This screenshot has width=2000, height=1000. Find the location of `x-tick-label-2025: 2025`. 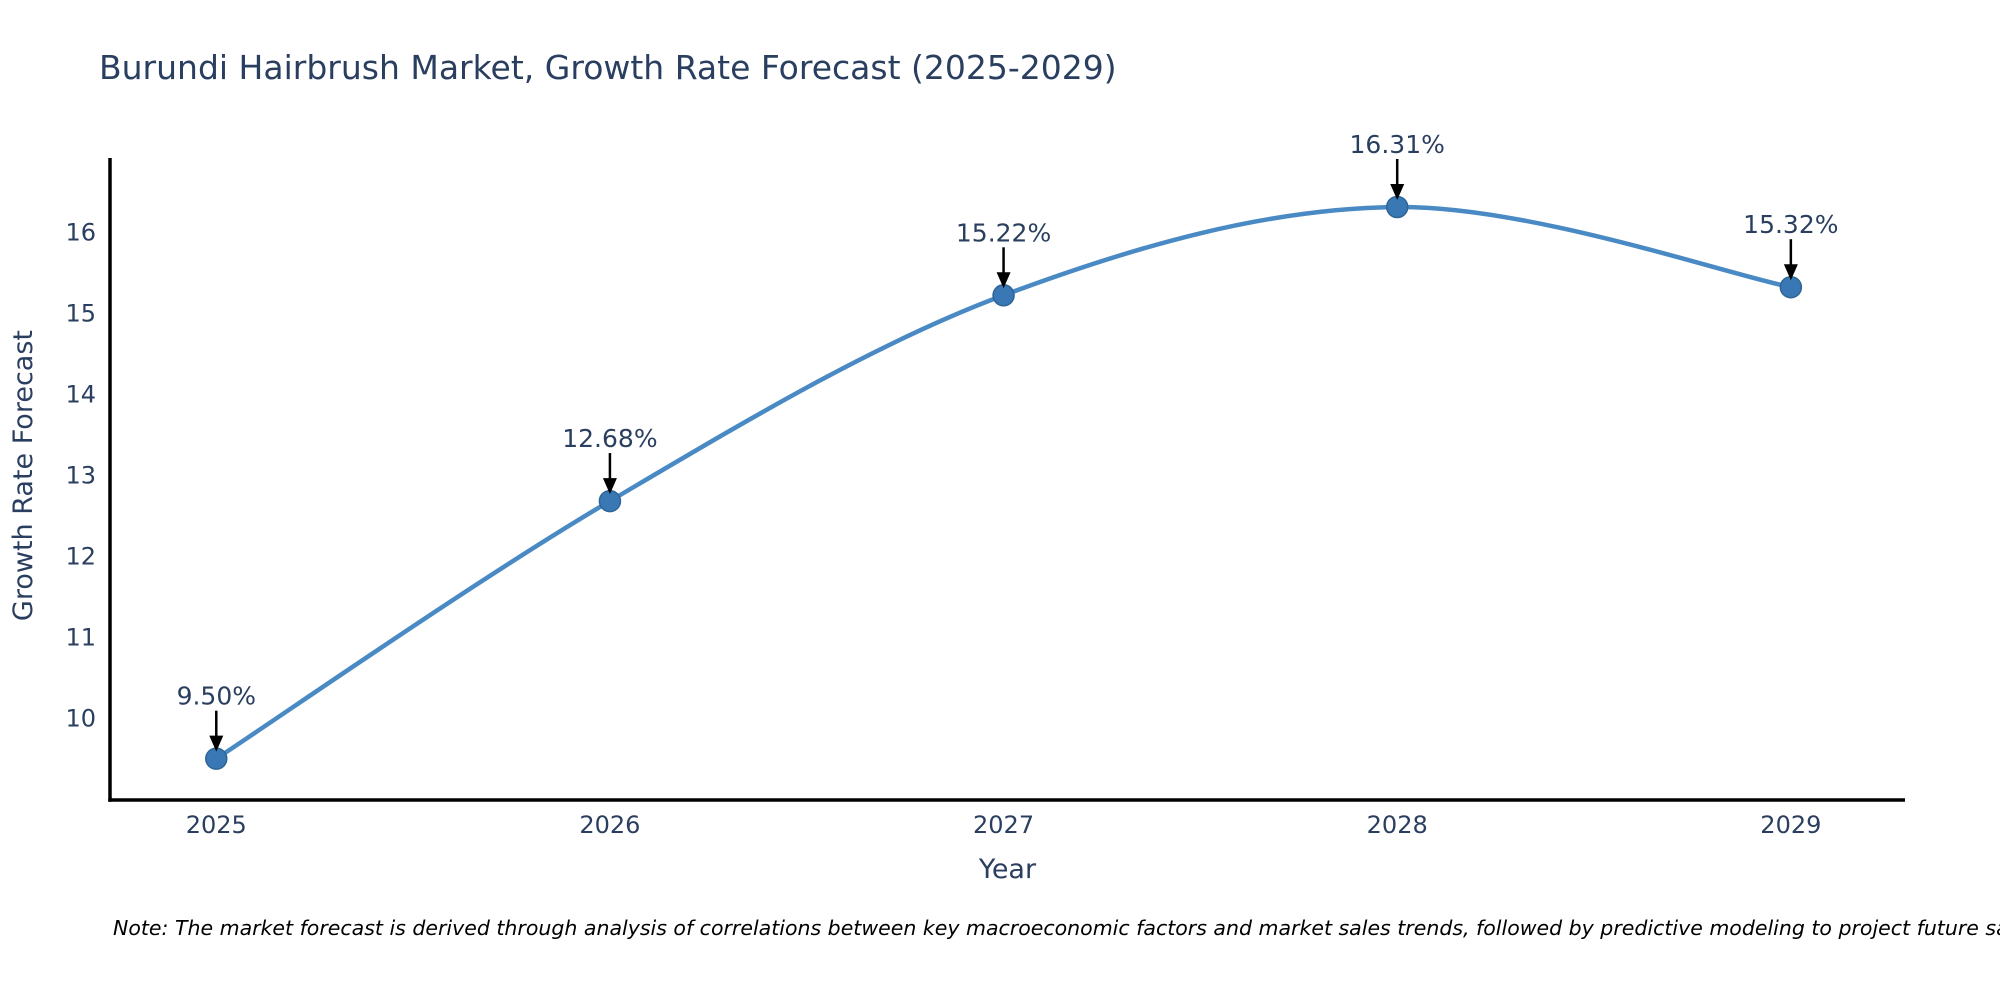

x-tick-label-2025: 2025 is located at coordinates (216, 825).